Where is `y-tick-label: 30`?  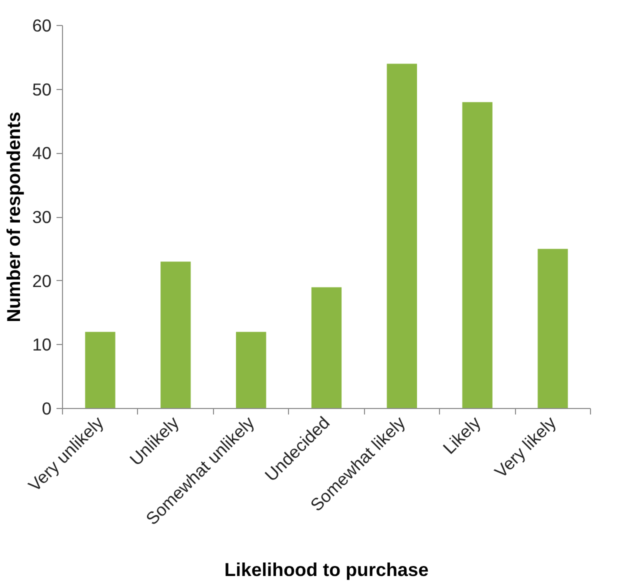
y-tick-label: 30 is located at coordinates (42, 217).